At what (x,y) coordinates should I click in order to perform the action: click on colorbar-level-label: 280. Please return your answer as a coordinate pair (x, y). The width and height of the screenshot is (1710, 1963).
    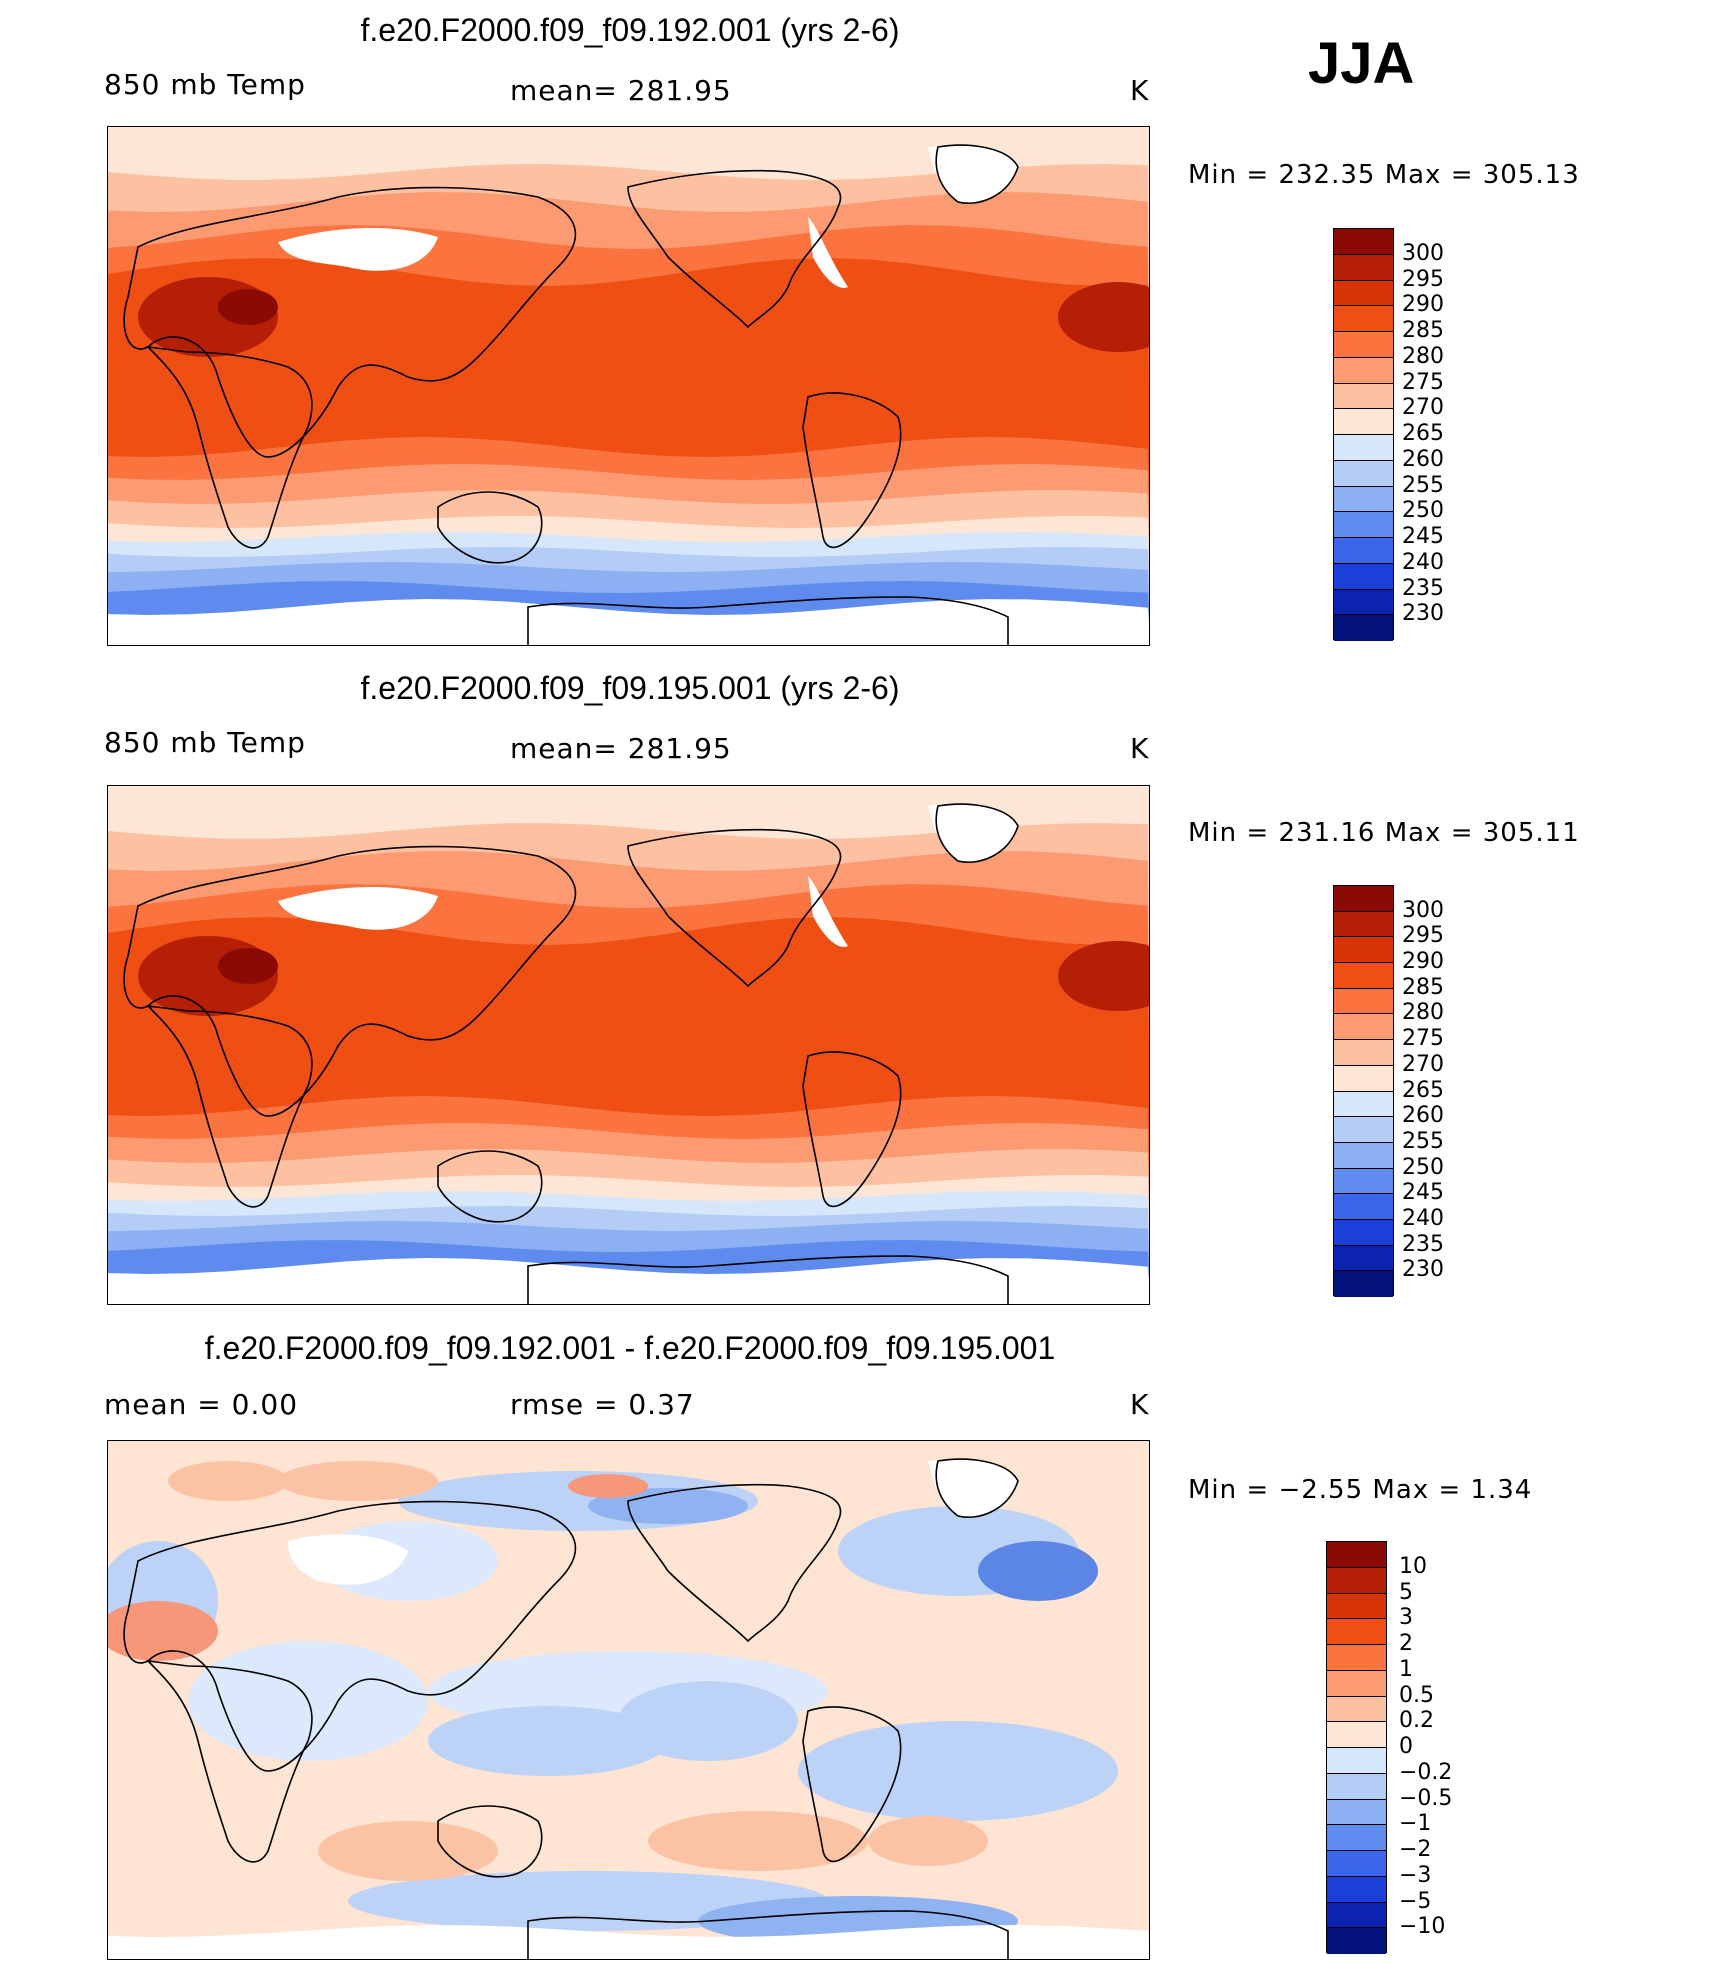
    Looking at the image, I should click on (1423, 356).